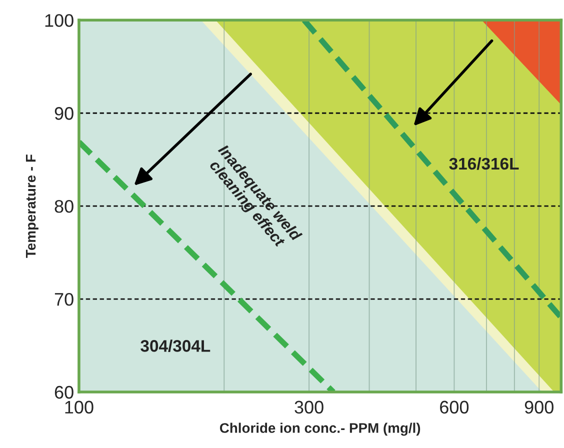  What do you see at coordinates (539, 407) in the screenshot?
I see `x-tick-label: 900` at bounding box center [539, 407].